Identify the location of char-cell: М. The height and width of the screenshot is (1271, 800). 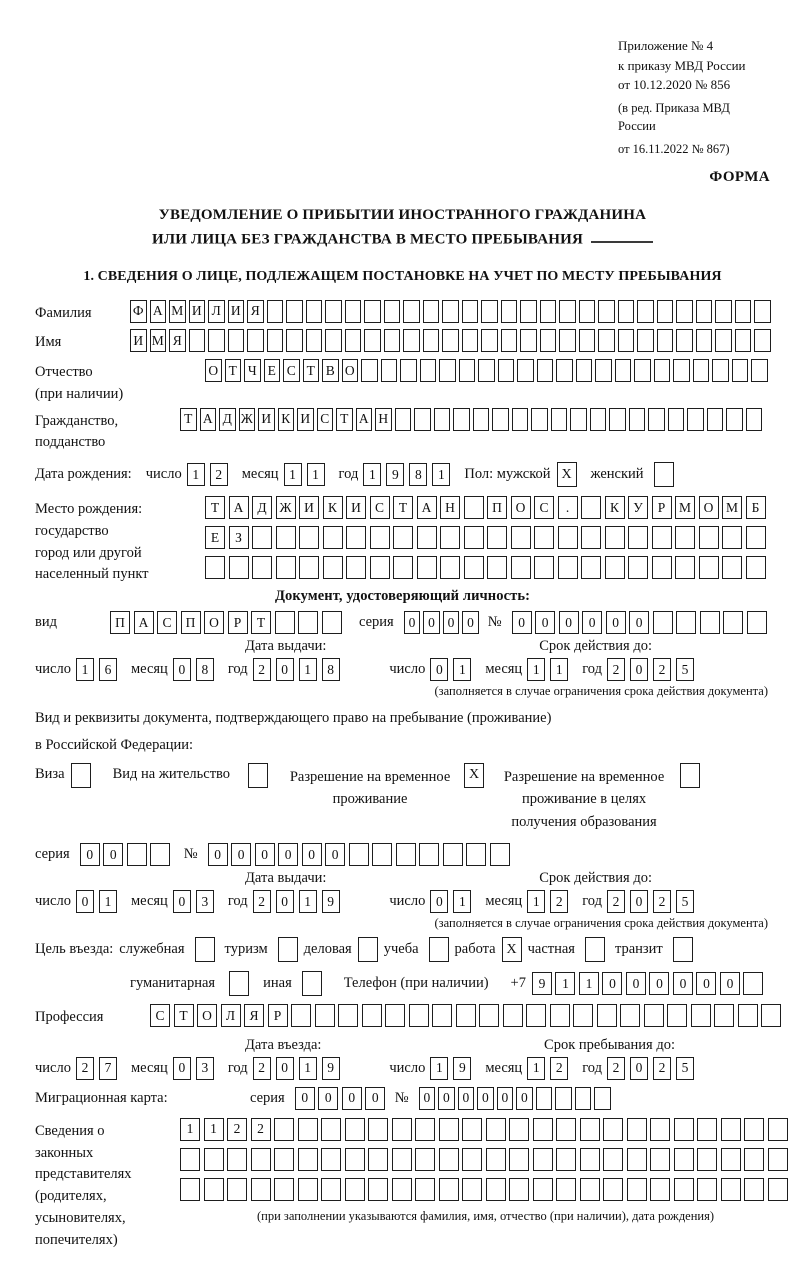
(685, 507).